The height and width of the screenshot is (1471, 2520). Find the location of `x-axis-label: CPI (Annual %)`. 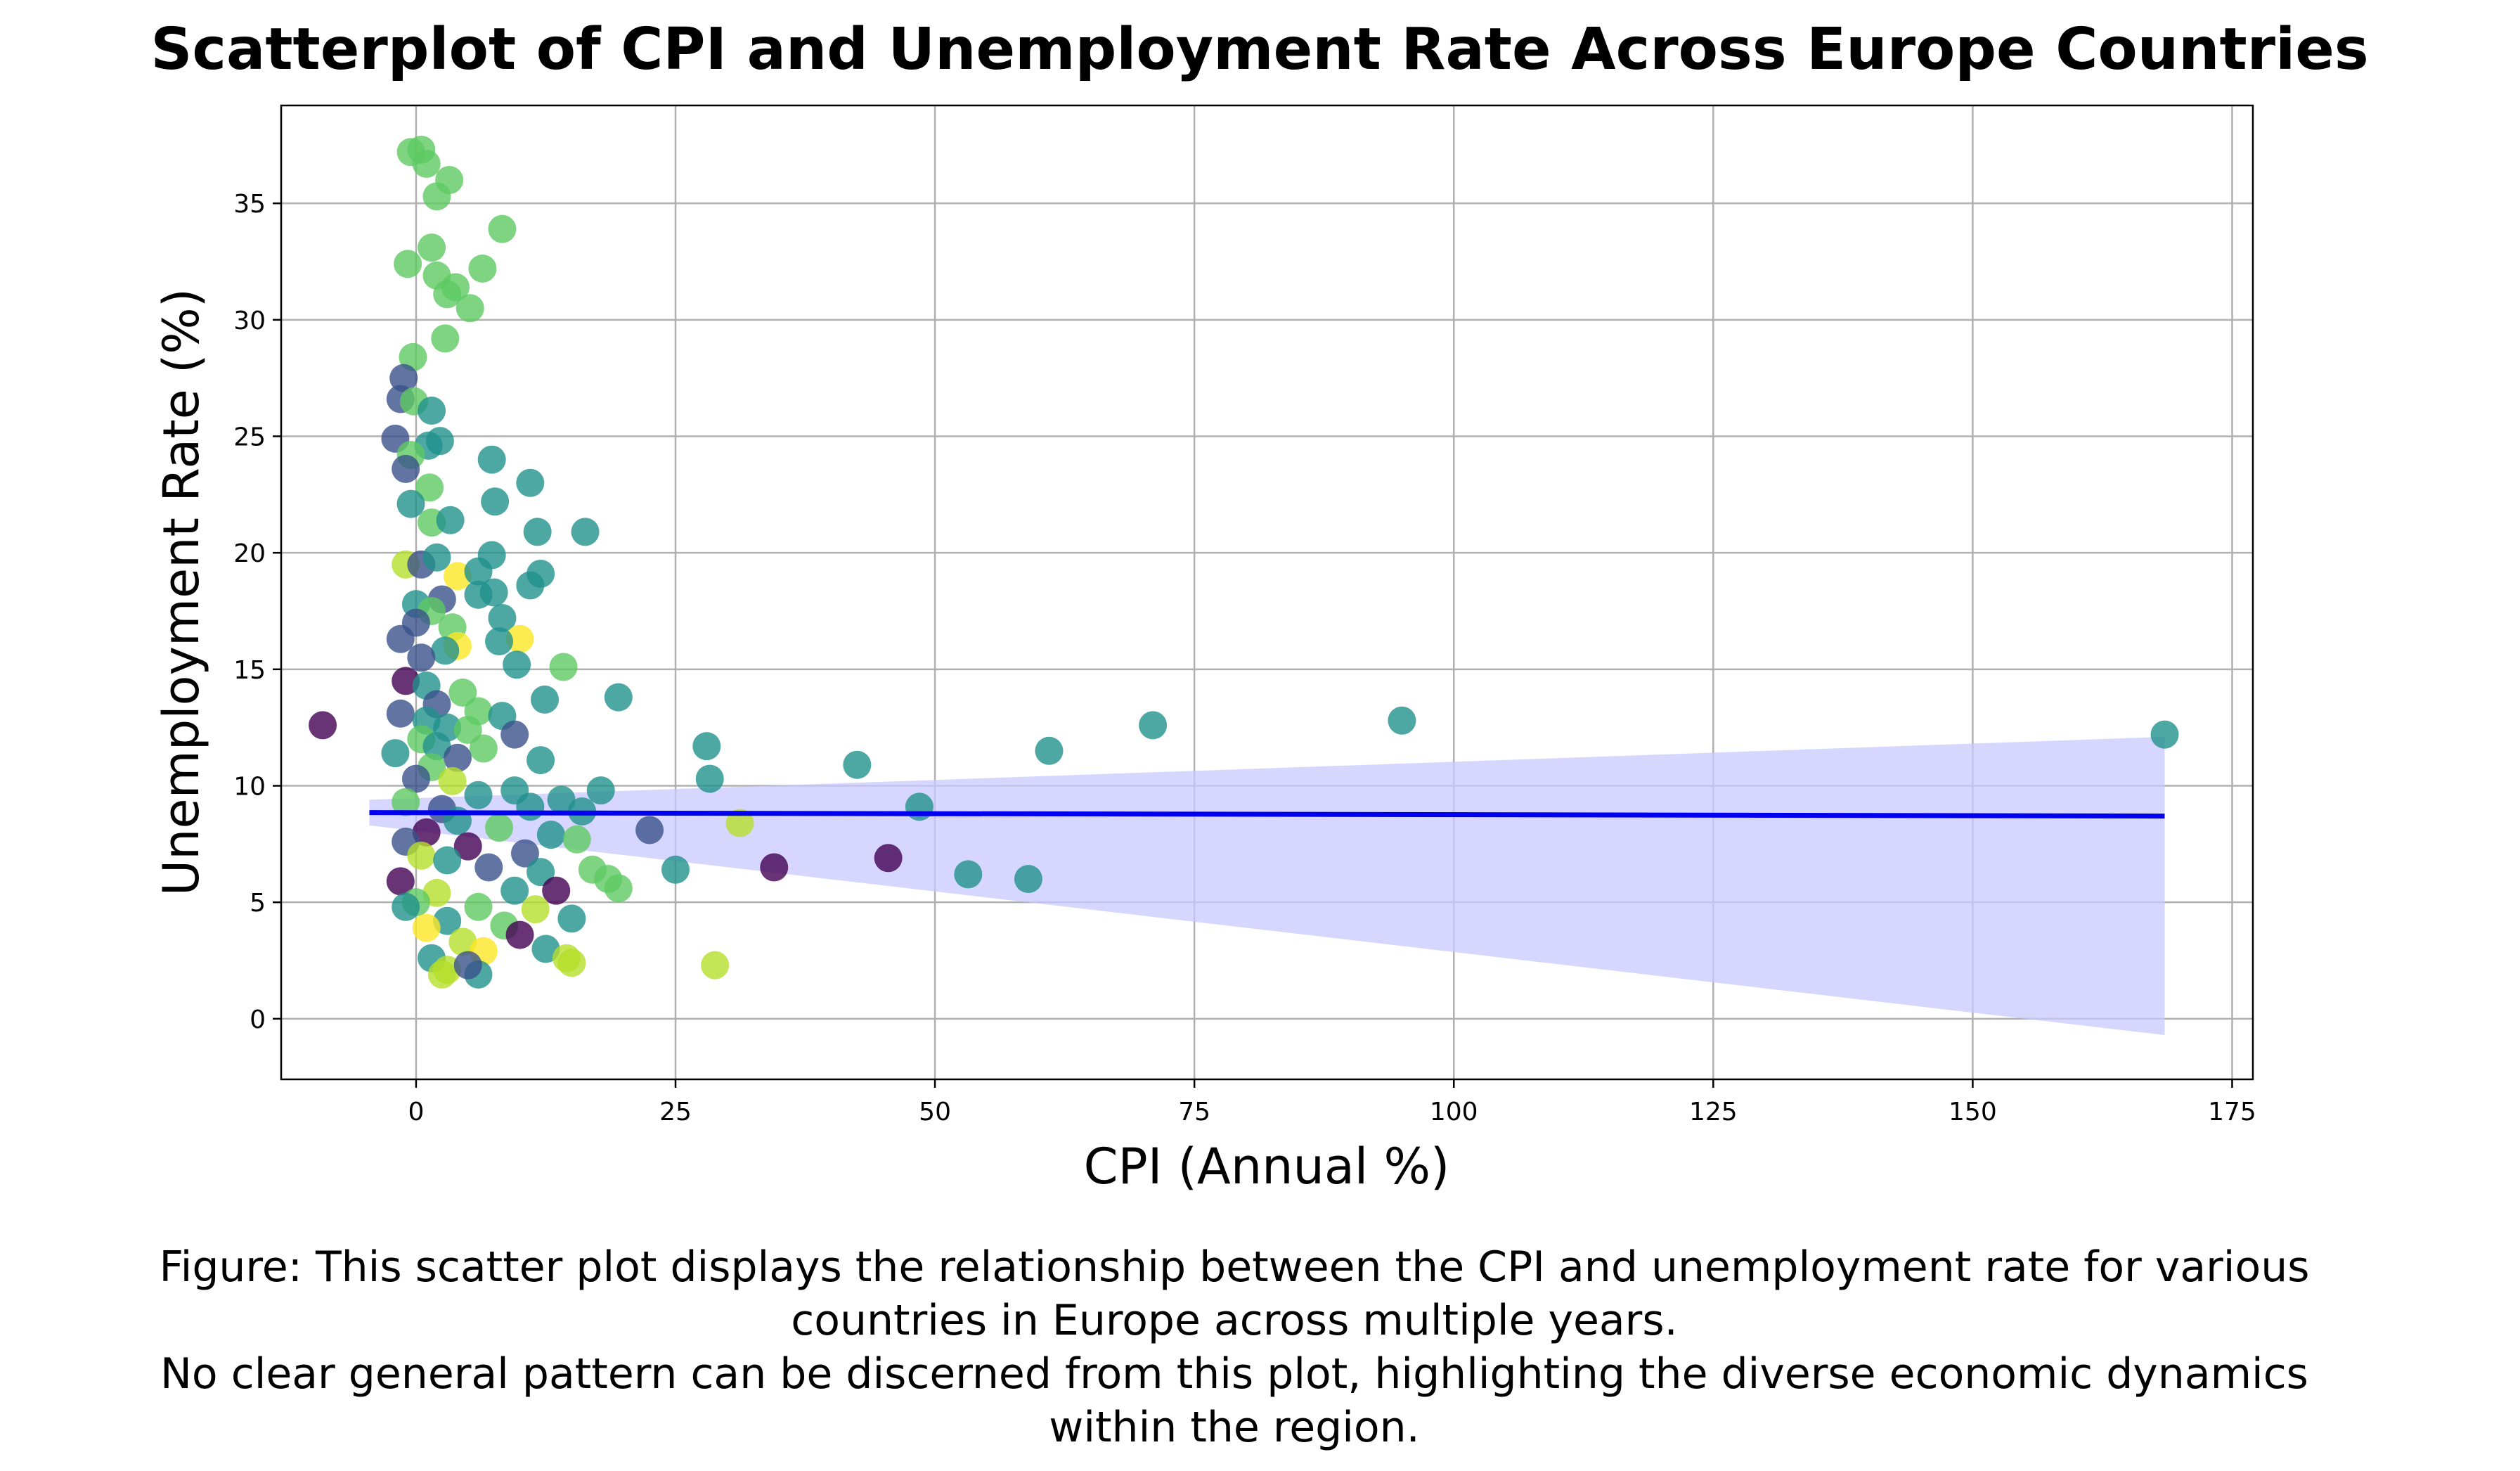

x-axis-label: CPI (Annual %) is located at coordinates (1267, 1166).